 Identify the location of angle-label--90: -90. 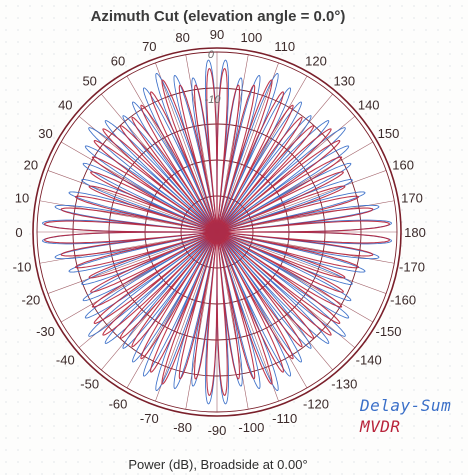
(217, 430).